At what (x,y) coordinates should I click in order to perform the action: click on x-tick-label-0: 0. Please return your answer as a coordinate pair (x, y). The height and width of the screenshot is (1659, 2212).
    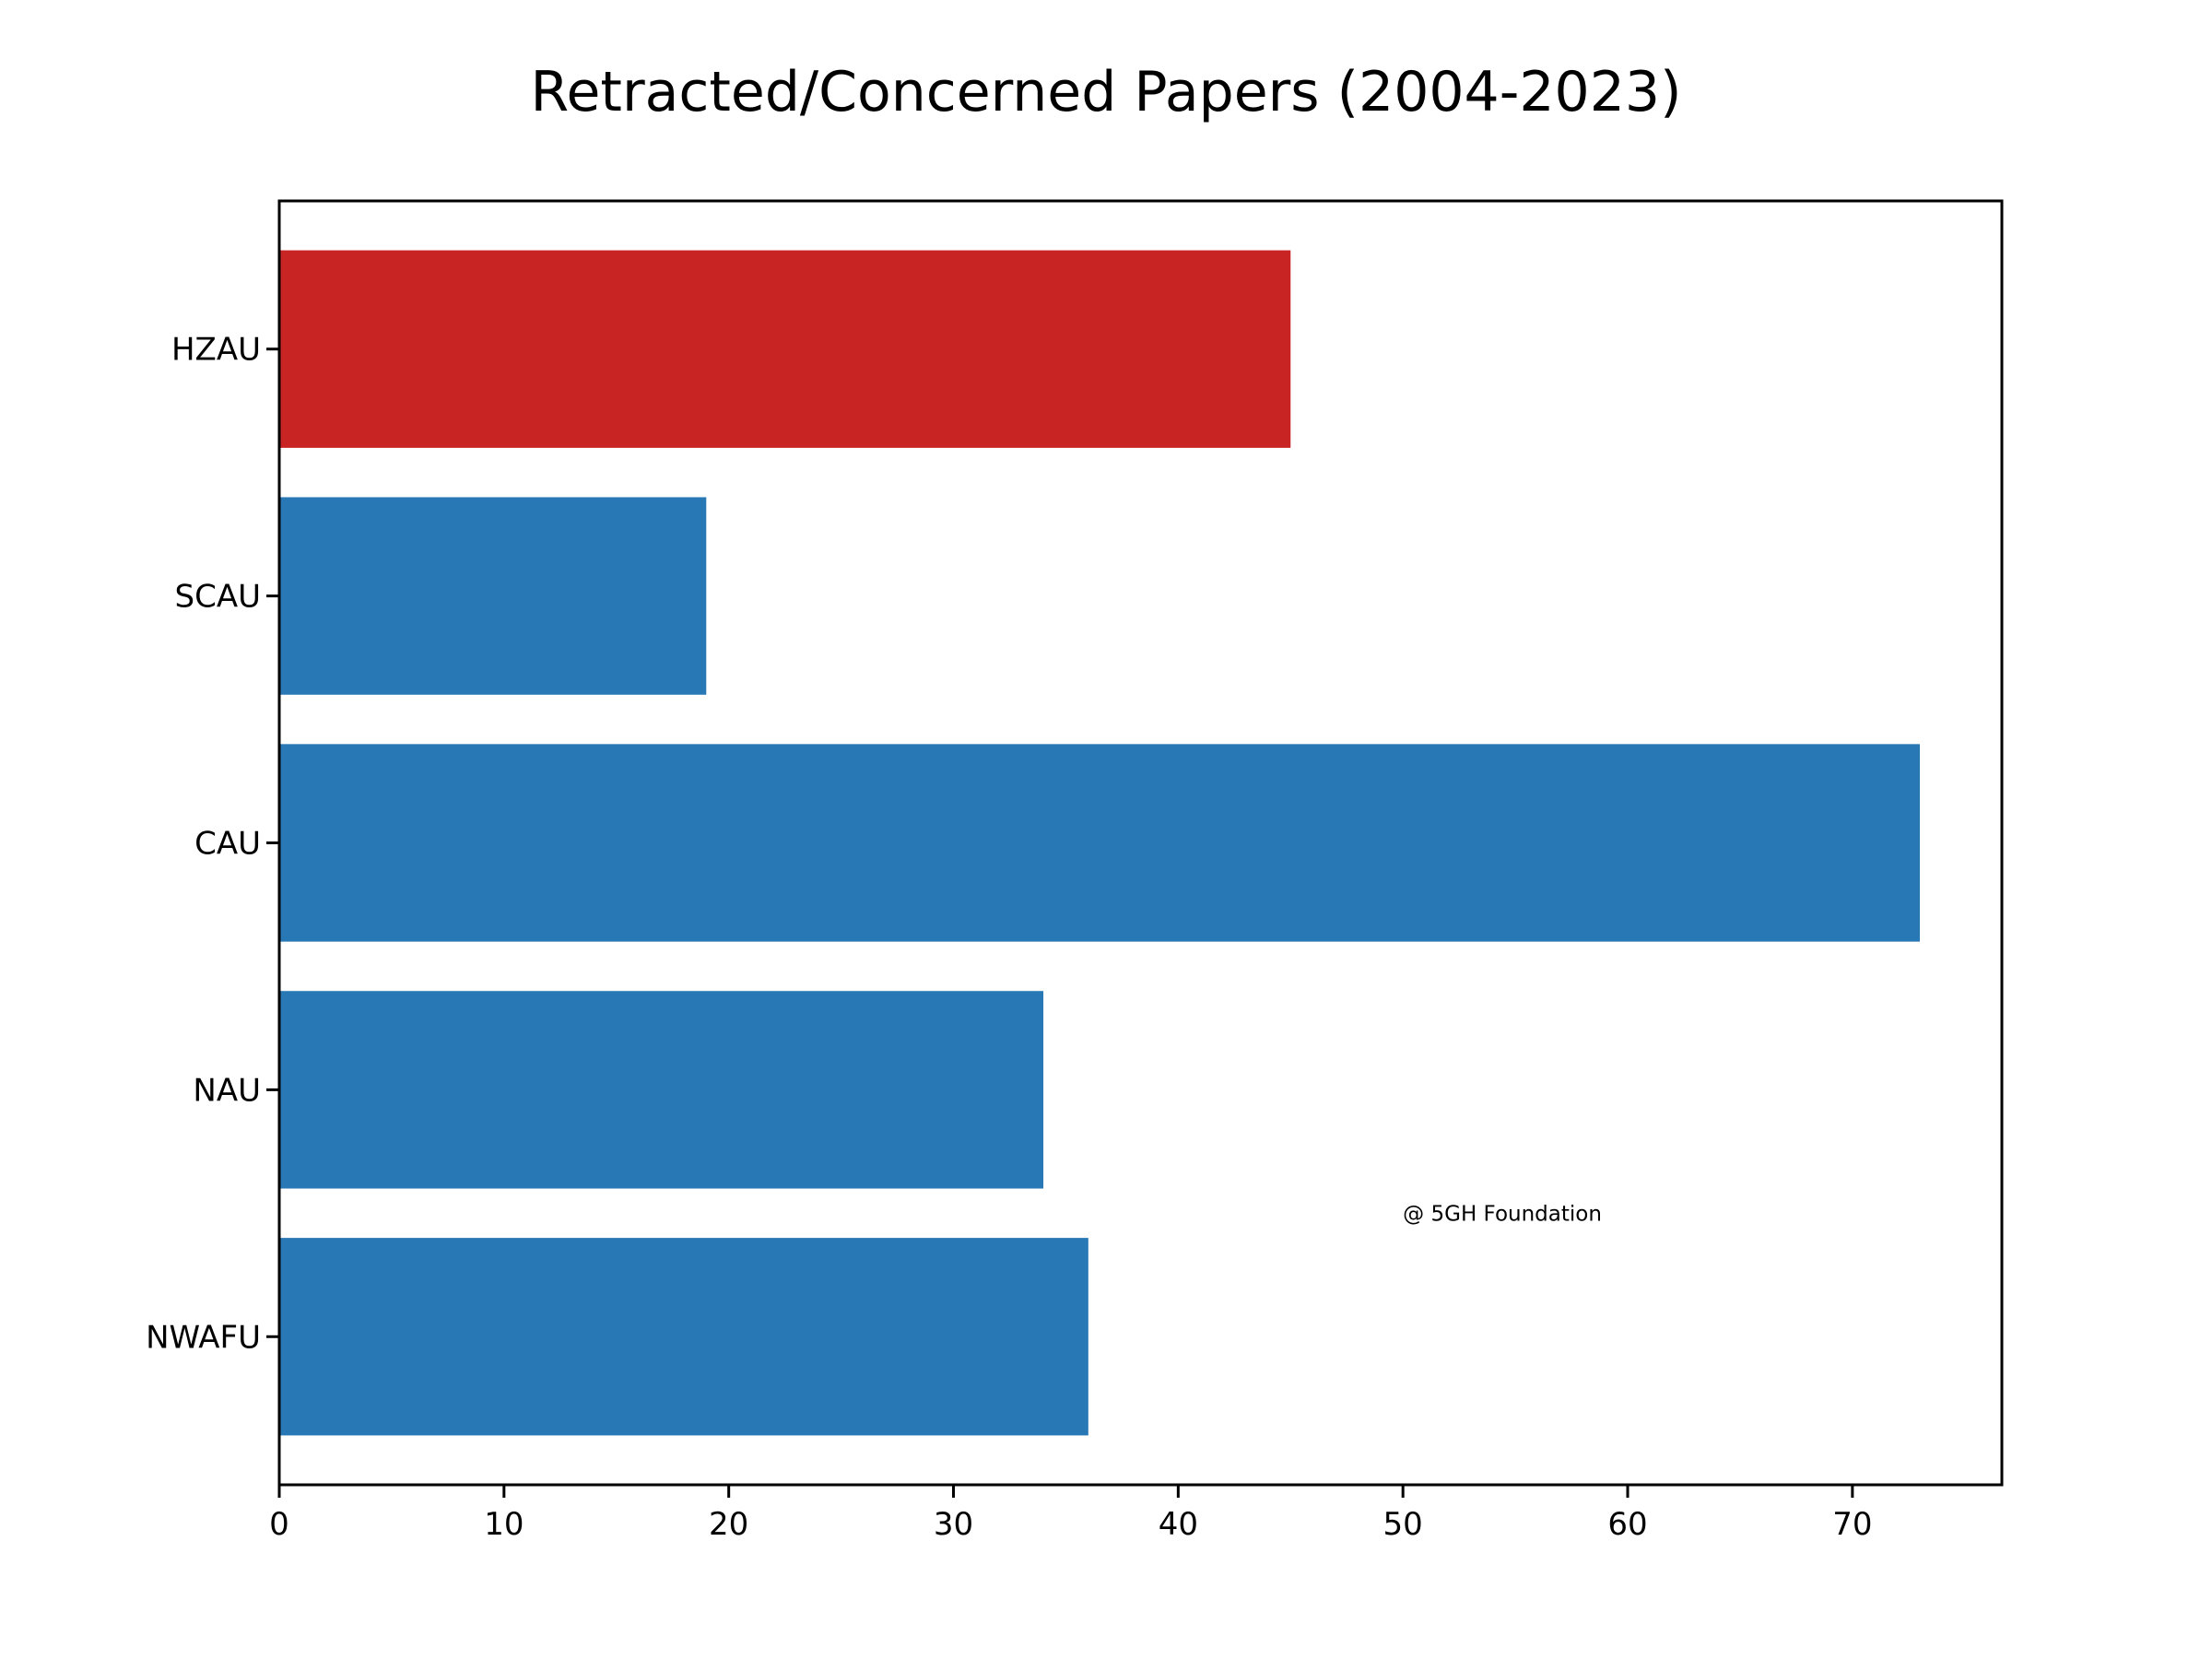
    Looking at the image, I should click on (279, 1524).